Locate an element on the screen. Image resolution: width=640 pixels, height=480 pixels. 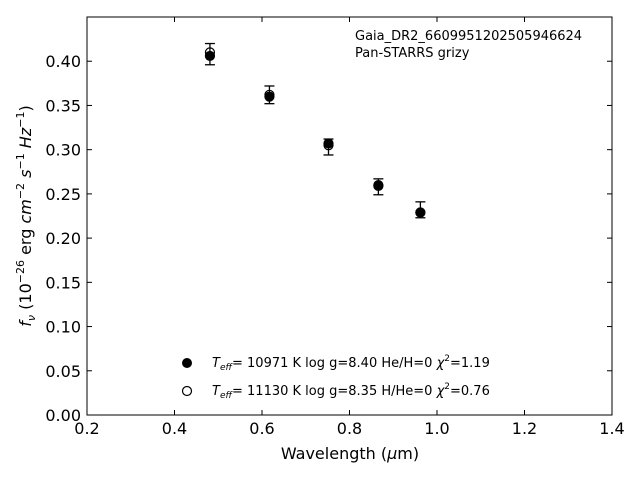
x-tick-label: 0.8 is located at coordinates (349, 428).